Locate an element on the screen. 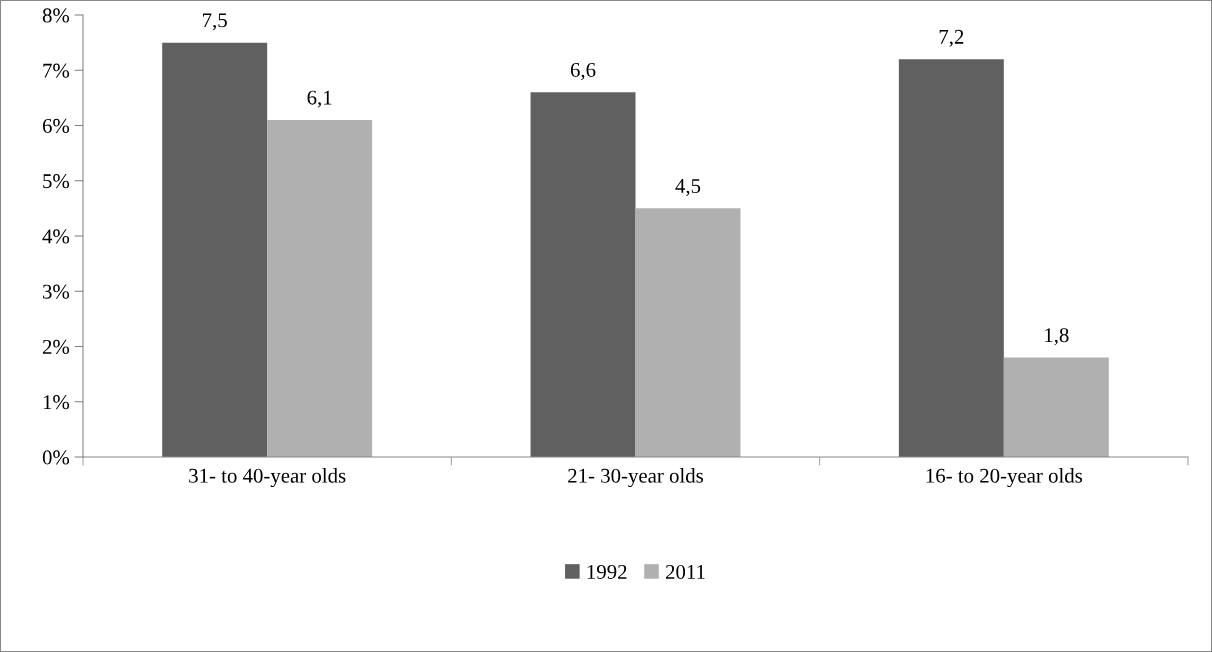 This screenshot has height=652, width=1212. data-label: 7,5 is located at coordinates (215, 22).